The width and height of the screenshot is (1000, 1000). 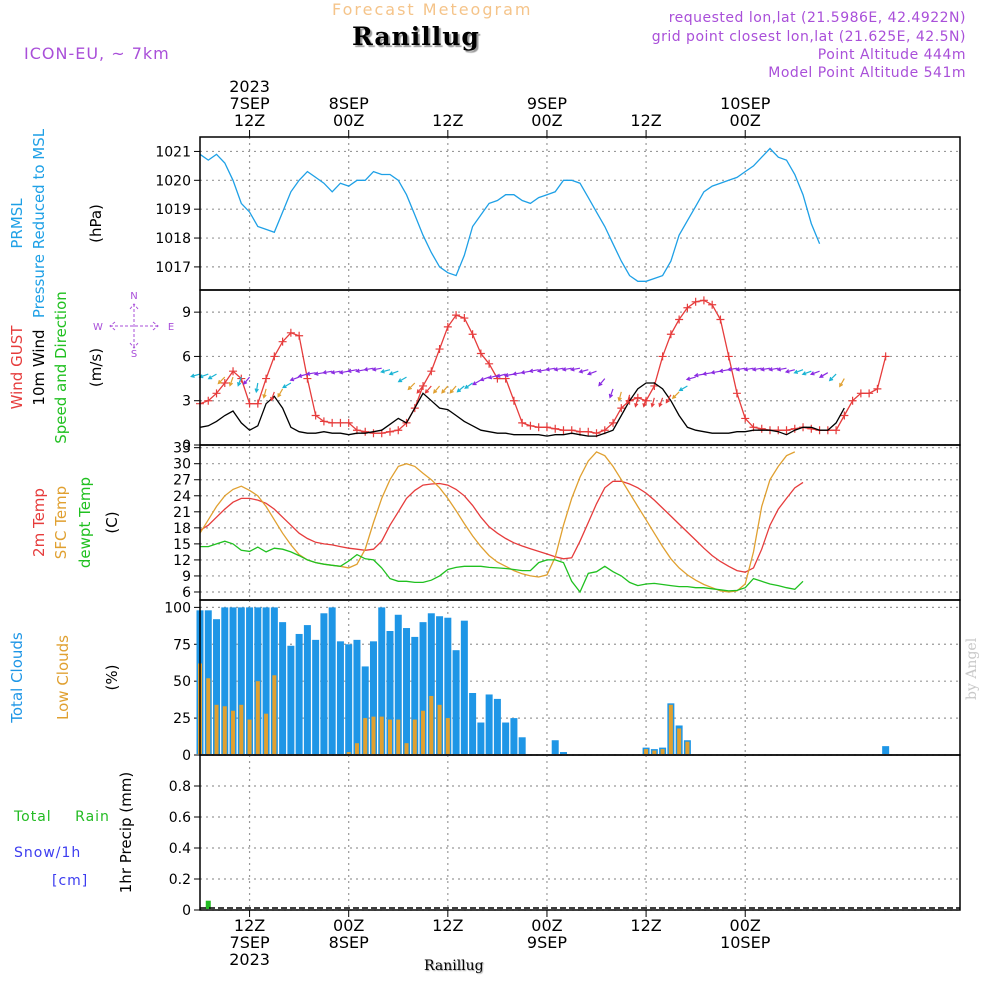 I want to click on y-tick-label: 24, so click(x=182, y=497).